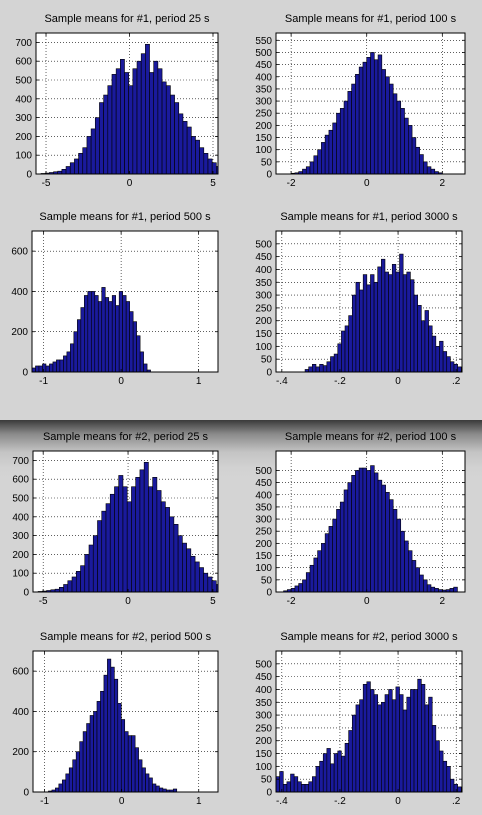  Describe the element at coordinates (263, 150) in the screenshot. I see `y-tick-label: 100` at that location.